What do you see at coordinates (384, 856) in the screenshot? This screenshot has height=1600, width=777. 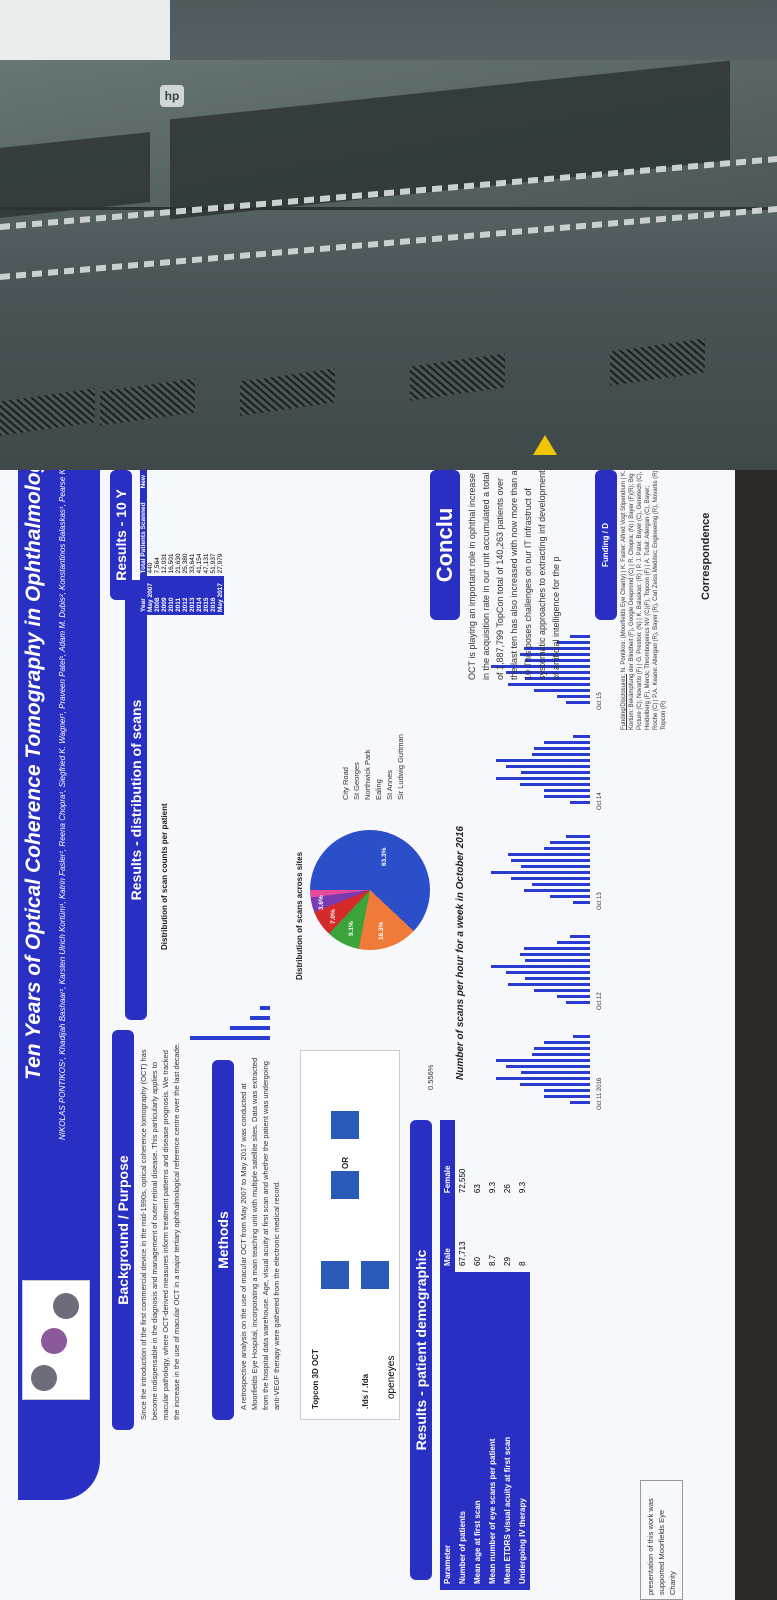 I see `pie-label: 63.3%` at bounding box center [384, 856].